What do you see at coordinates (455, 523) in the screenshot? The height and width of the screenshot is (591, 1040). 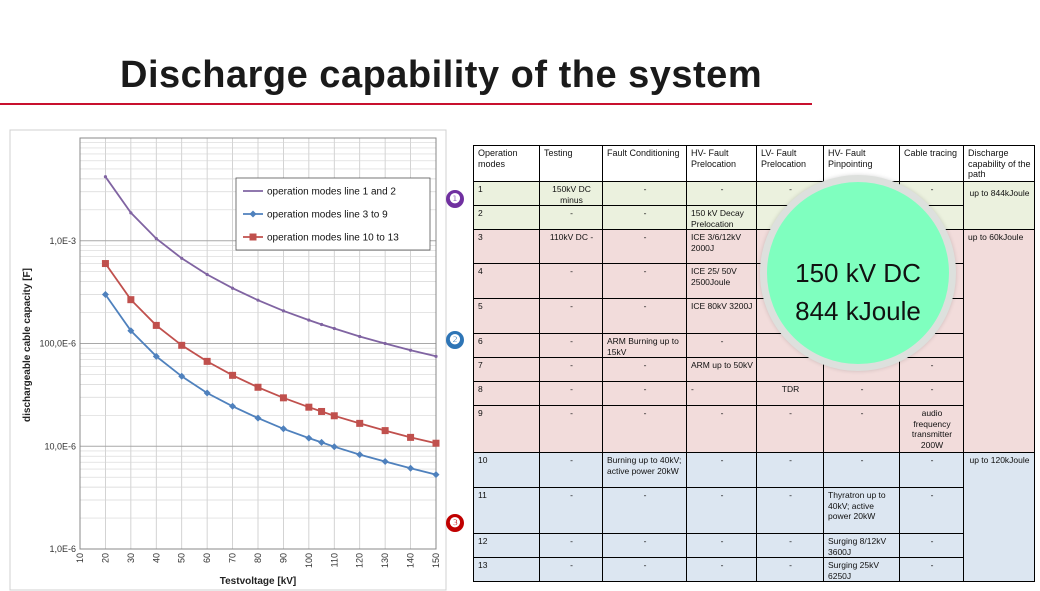 I see `marker-3: ❸` at bounding box center [455, 523].